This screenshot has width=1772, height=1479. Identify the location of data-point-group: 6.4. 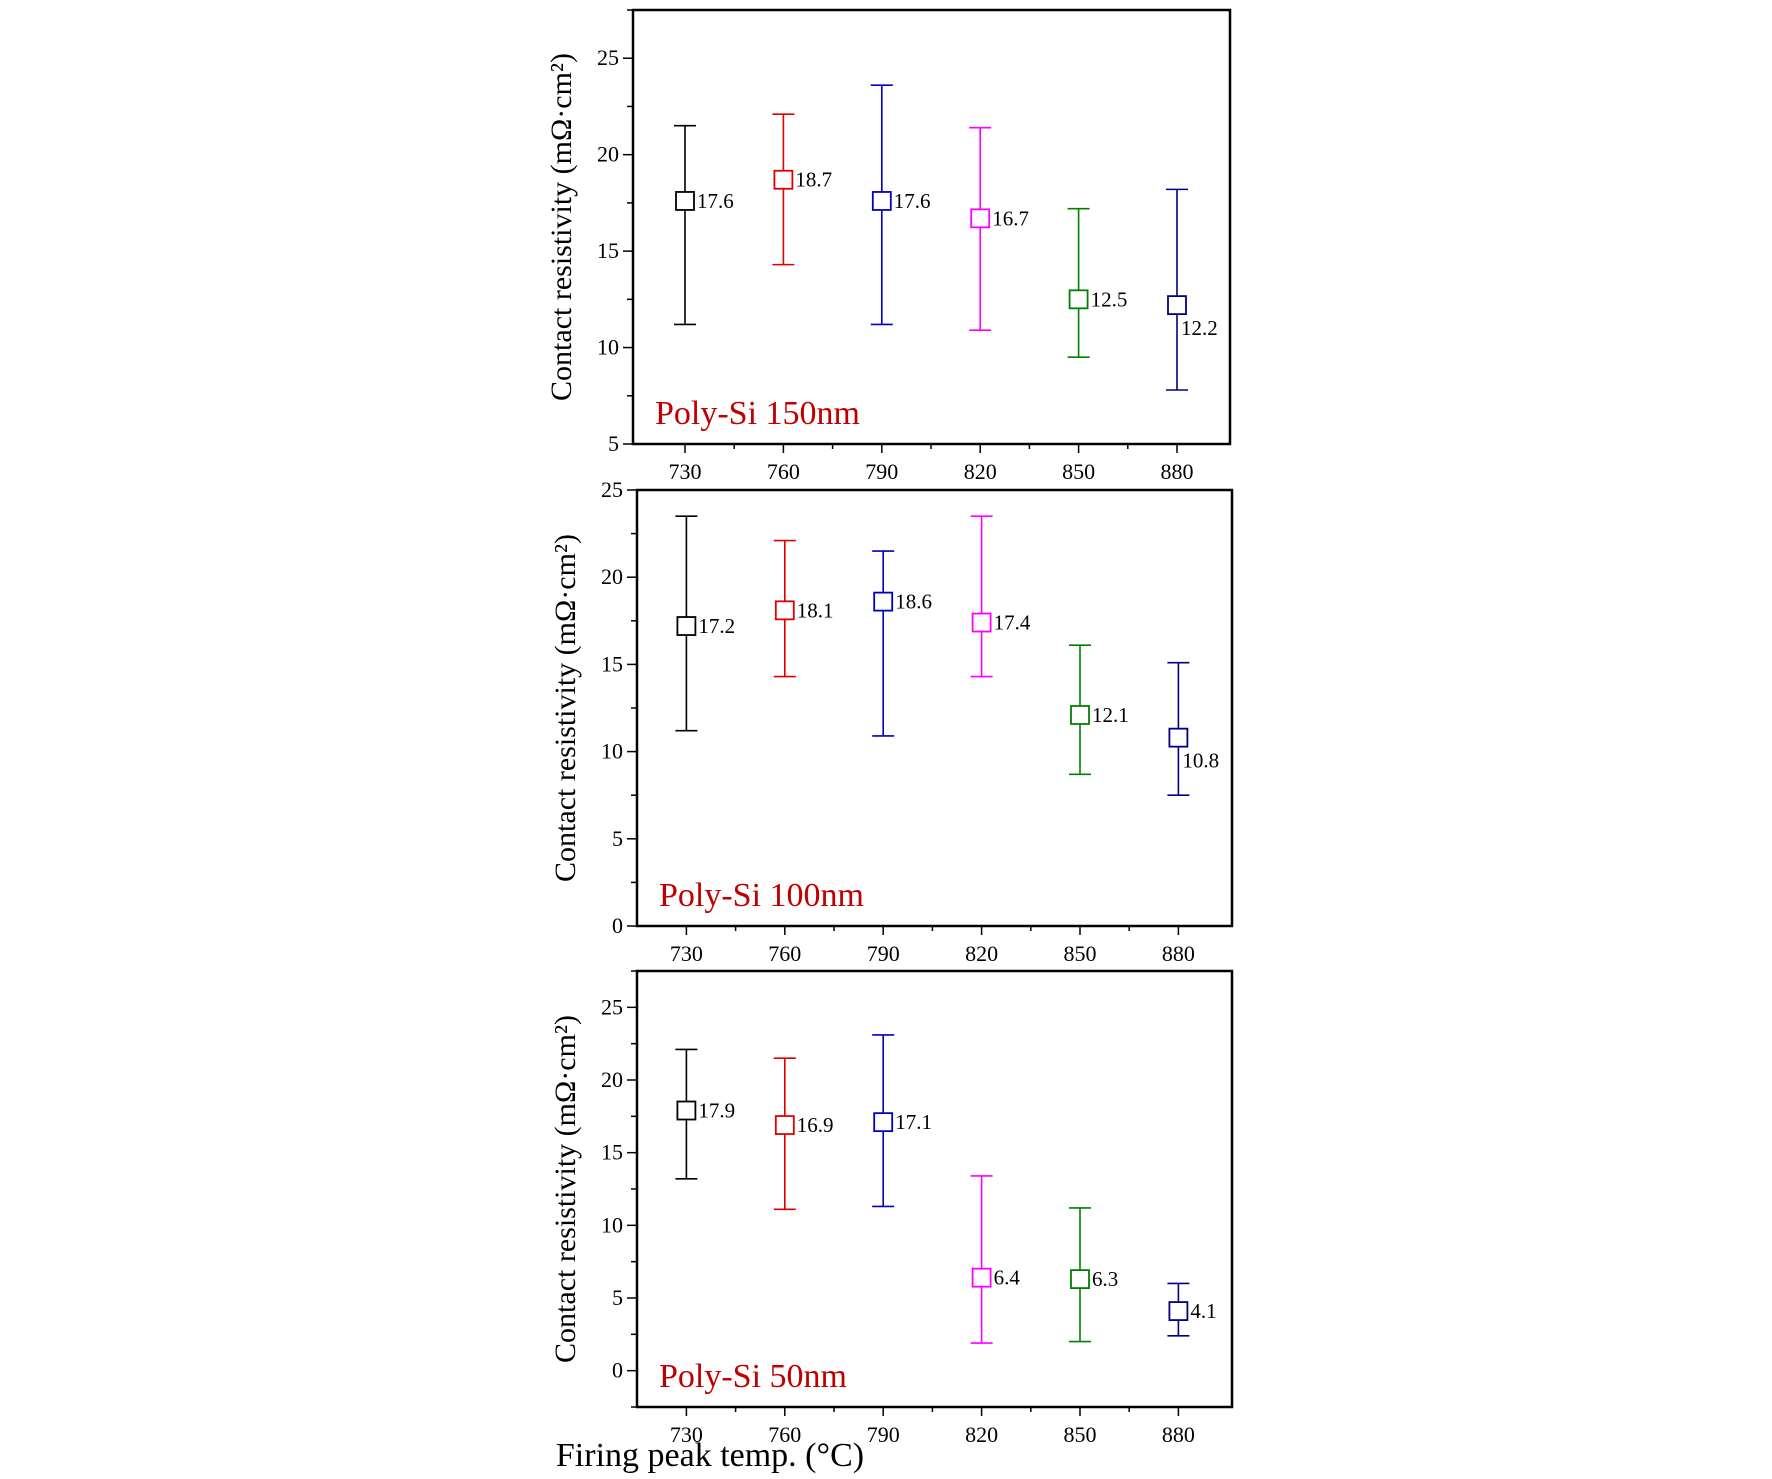
(995, 1259).